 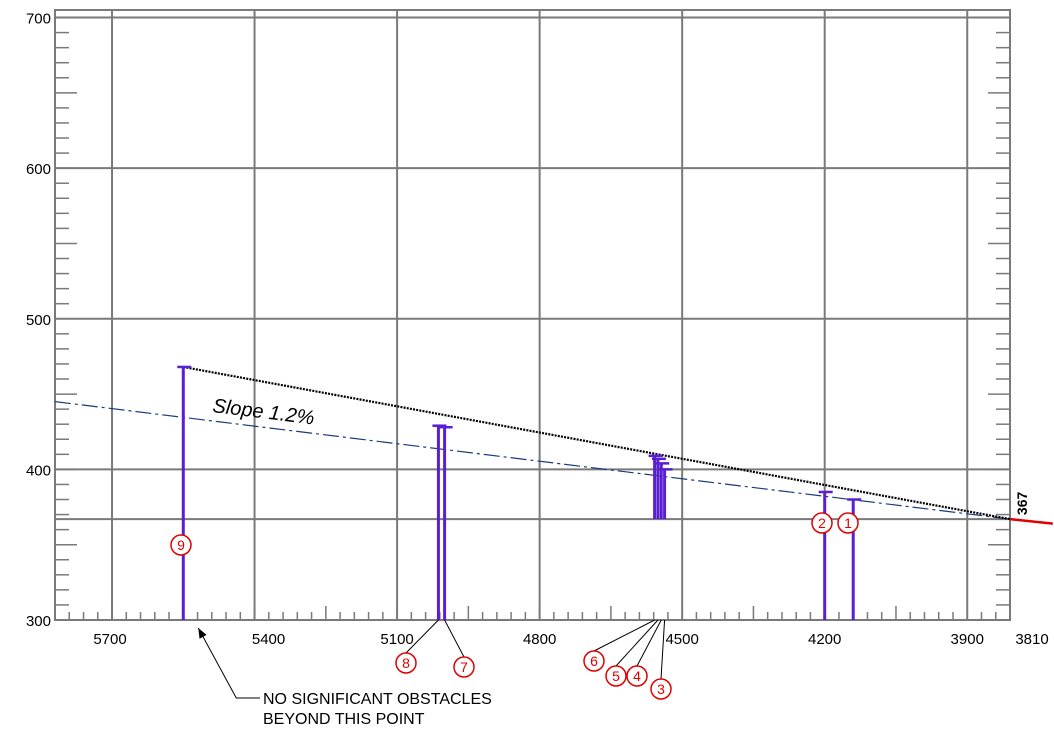 What do you see at coordinates (532, 460) in the screenshot?
I see `slope-line` at bounding box center [532, 460].